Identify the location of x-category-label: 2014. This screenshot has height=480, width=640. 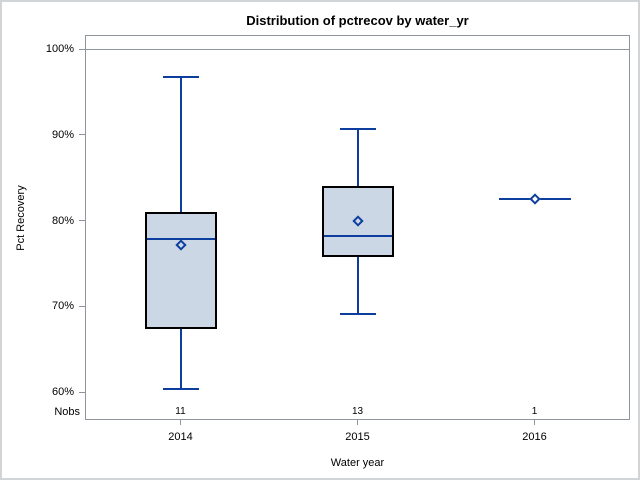
(180, 437).